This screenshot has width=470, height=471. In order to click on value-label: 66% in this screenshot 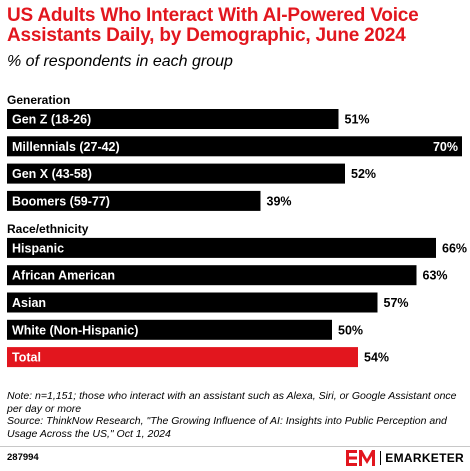, I will do `click(454, 248)`.